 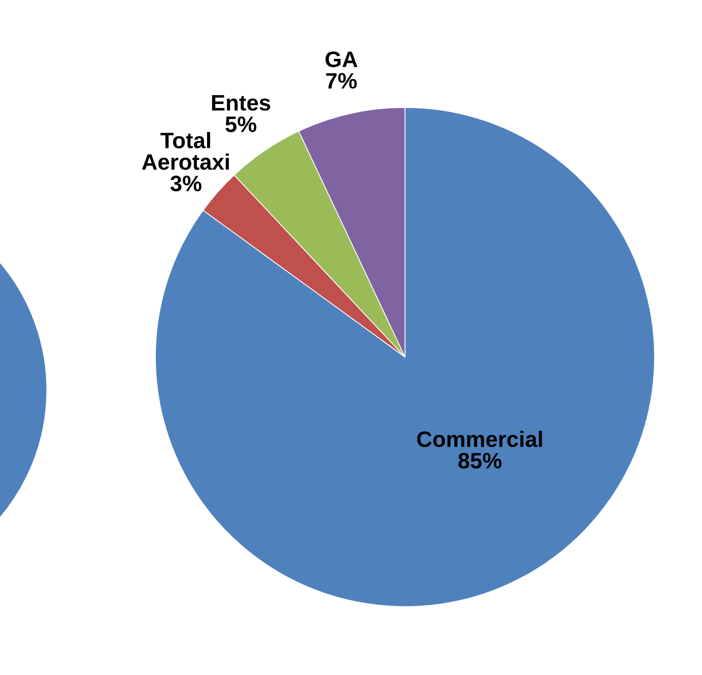 I want to click on data-label: 3%, so click(x=186, y=184).